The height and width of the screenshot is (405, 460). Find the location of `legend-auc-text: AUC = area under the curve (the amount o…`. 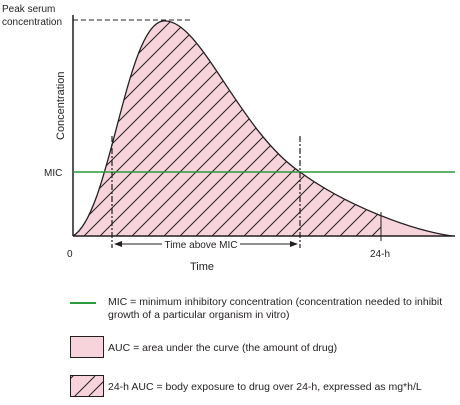

legend-auc-text: AUC = area under the curve (the amount o… is located at coordinates (284, 348).